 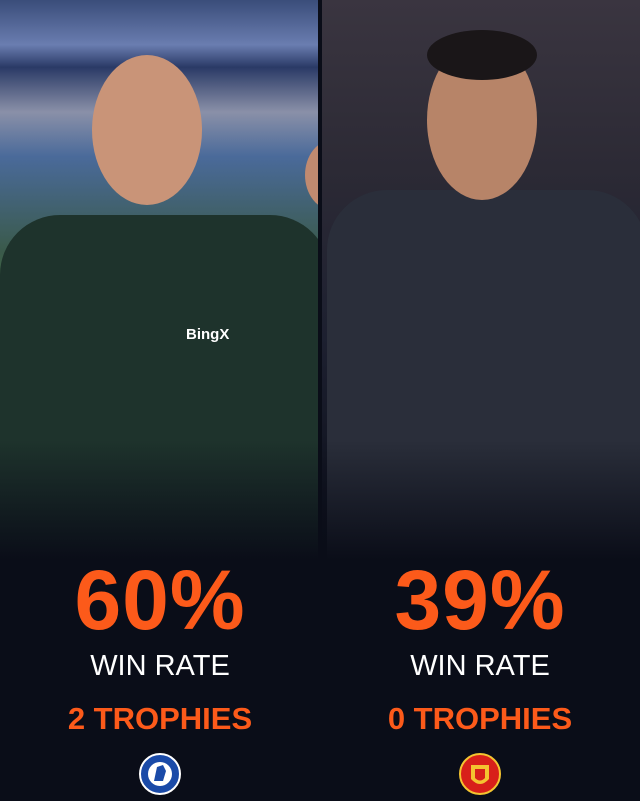 What do you see at coordinates (482, 55) in the screenshot?
I see `coach-hair` at bounding box center [482, 55].